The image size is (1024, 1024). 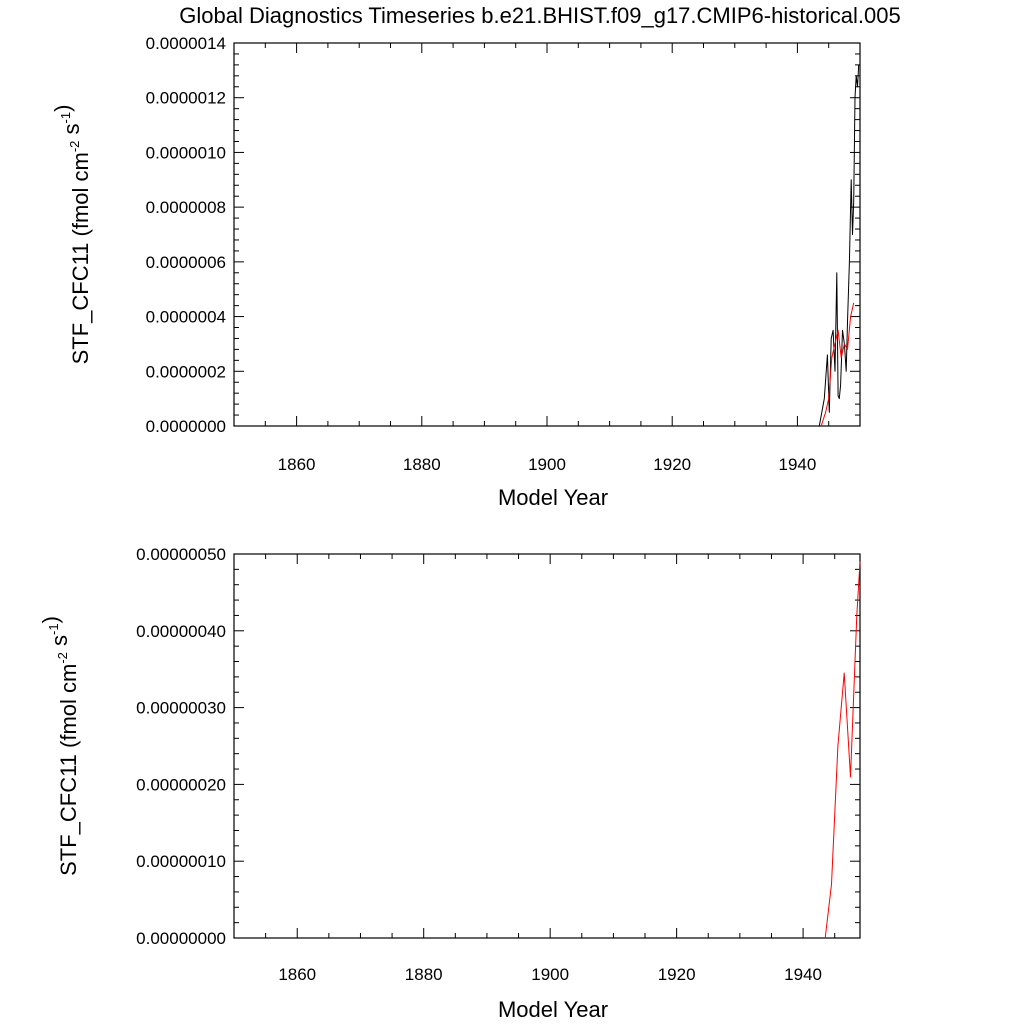 I want to click on y-tick-label: 0.00000050, so click(x=181, y=554).